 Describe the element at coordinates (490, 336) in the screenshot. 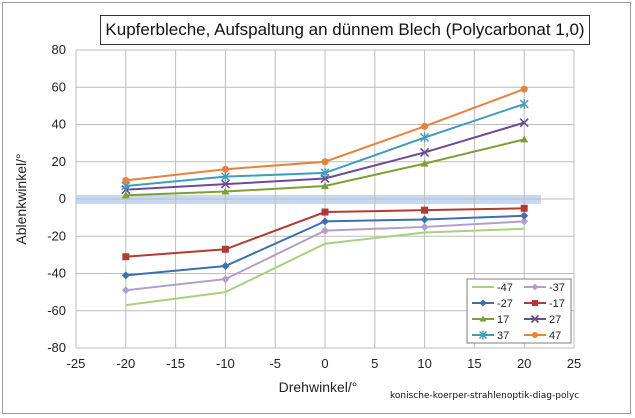

I see `legend-item-37: 37` at that location.